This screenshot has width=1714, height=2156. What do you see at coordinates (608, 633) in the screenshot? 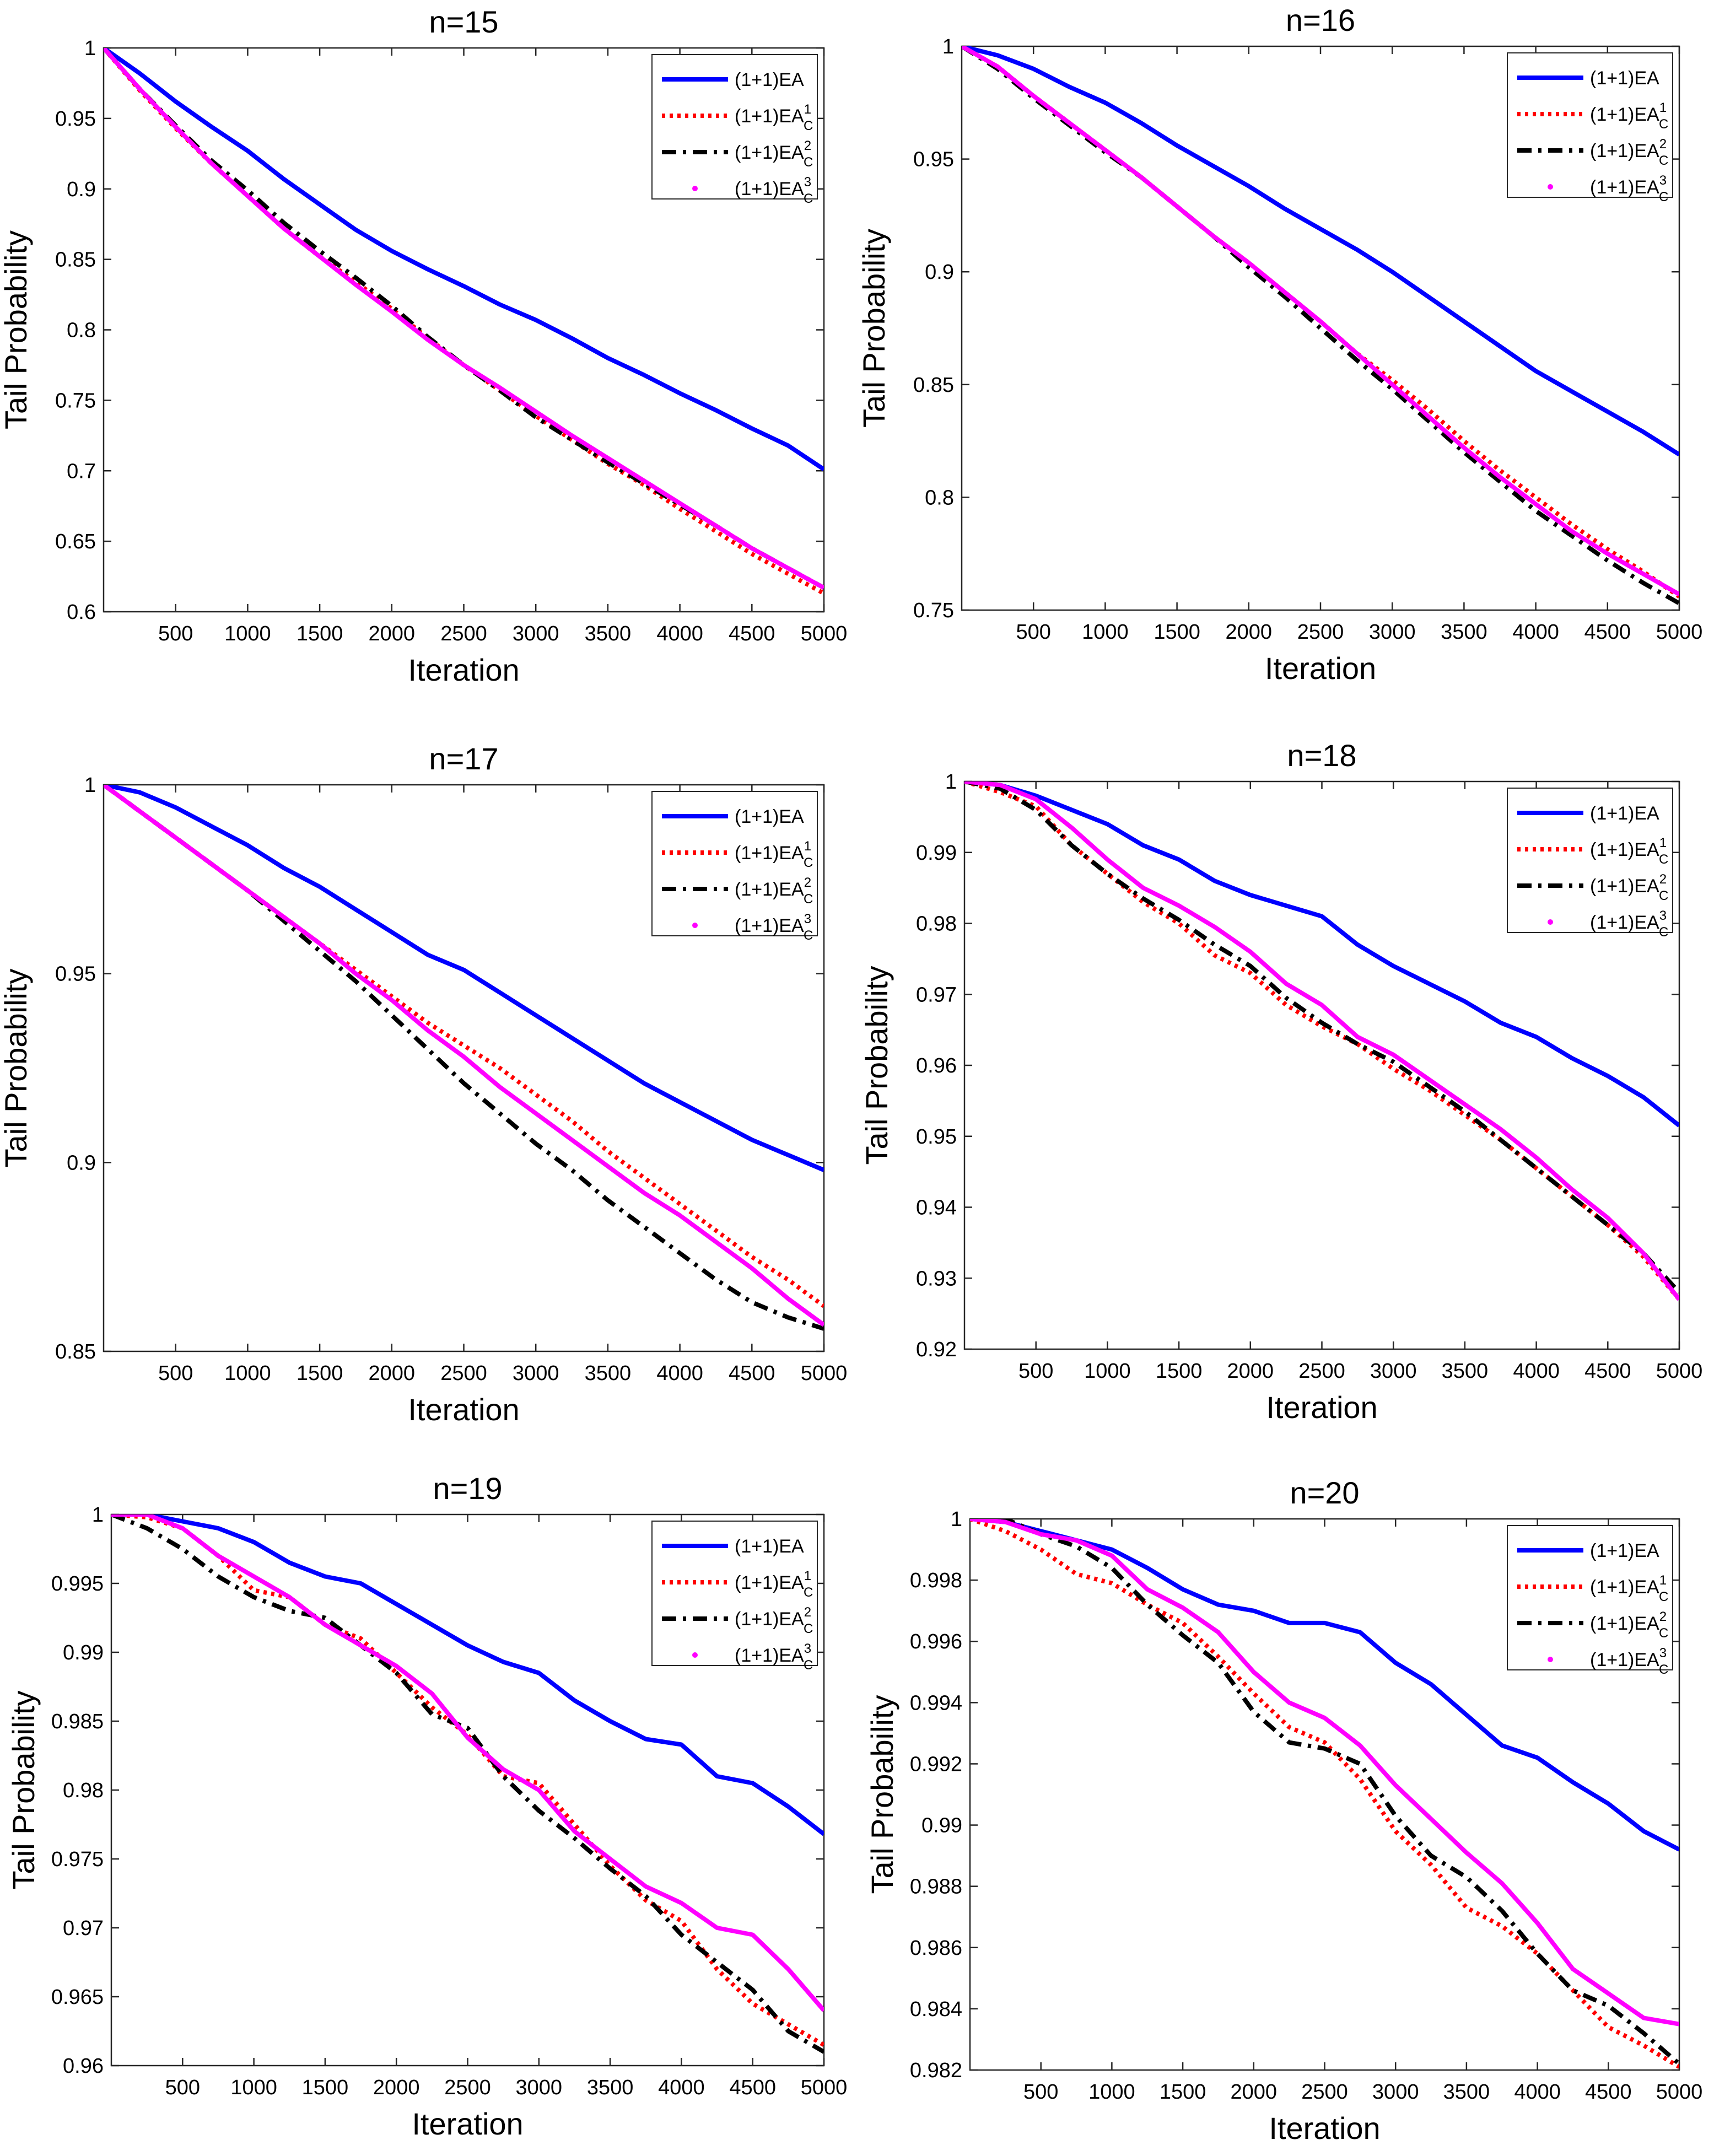
I see `x-tick-label: 3500` at bounding box center [608, 633].